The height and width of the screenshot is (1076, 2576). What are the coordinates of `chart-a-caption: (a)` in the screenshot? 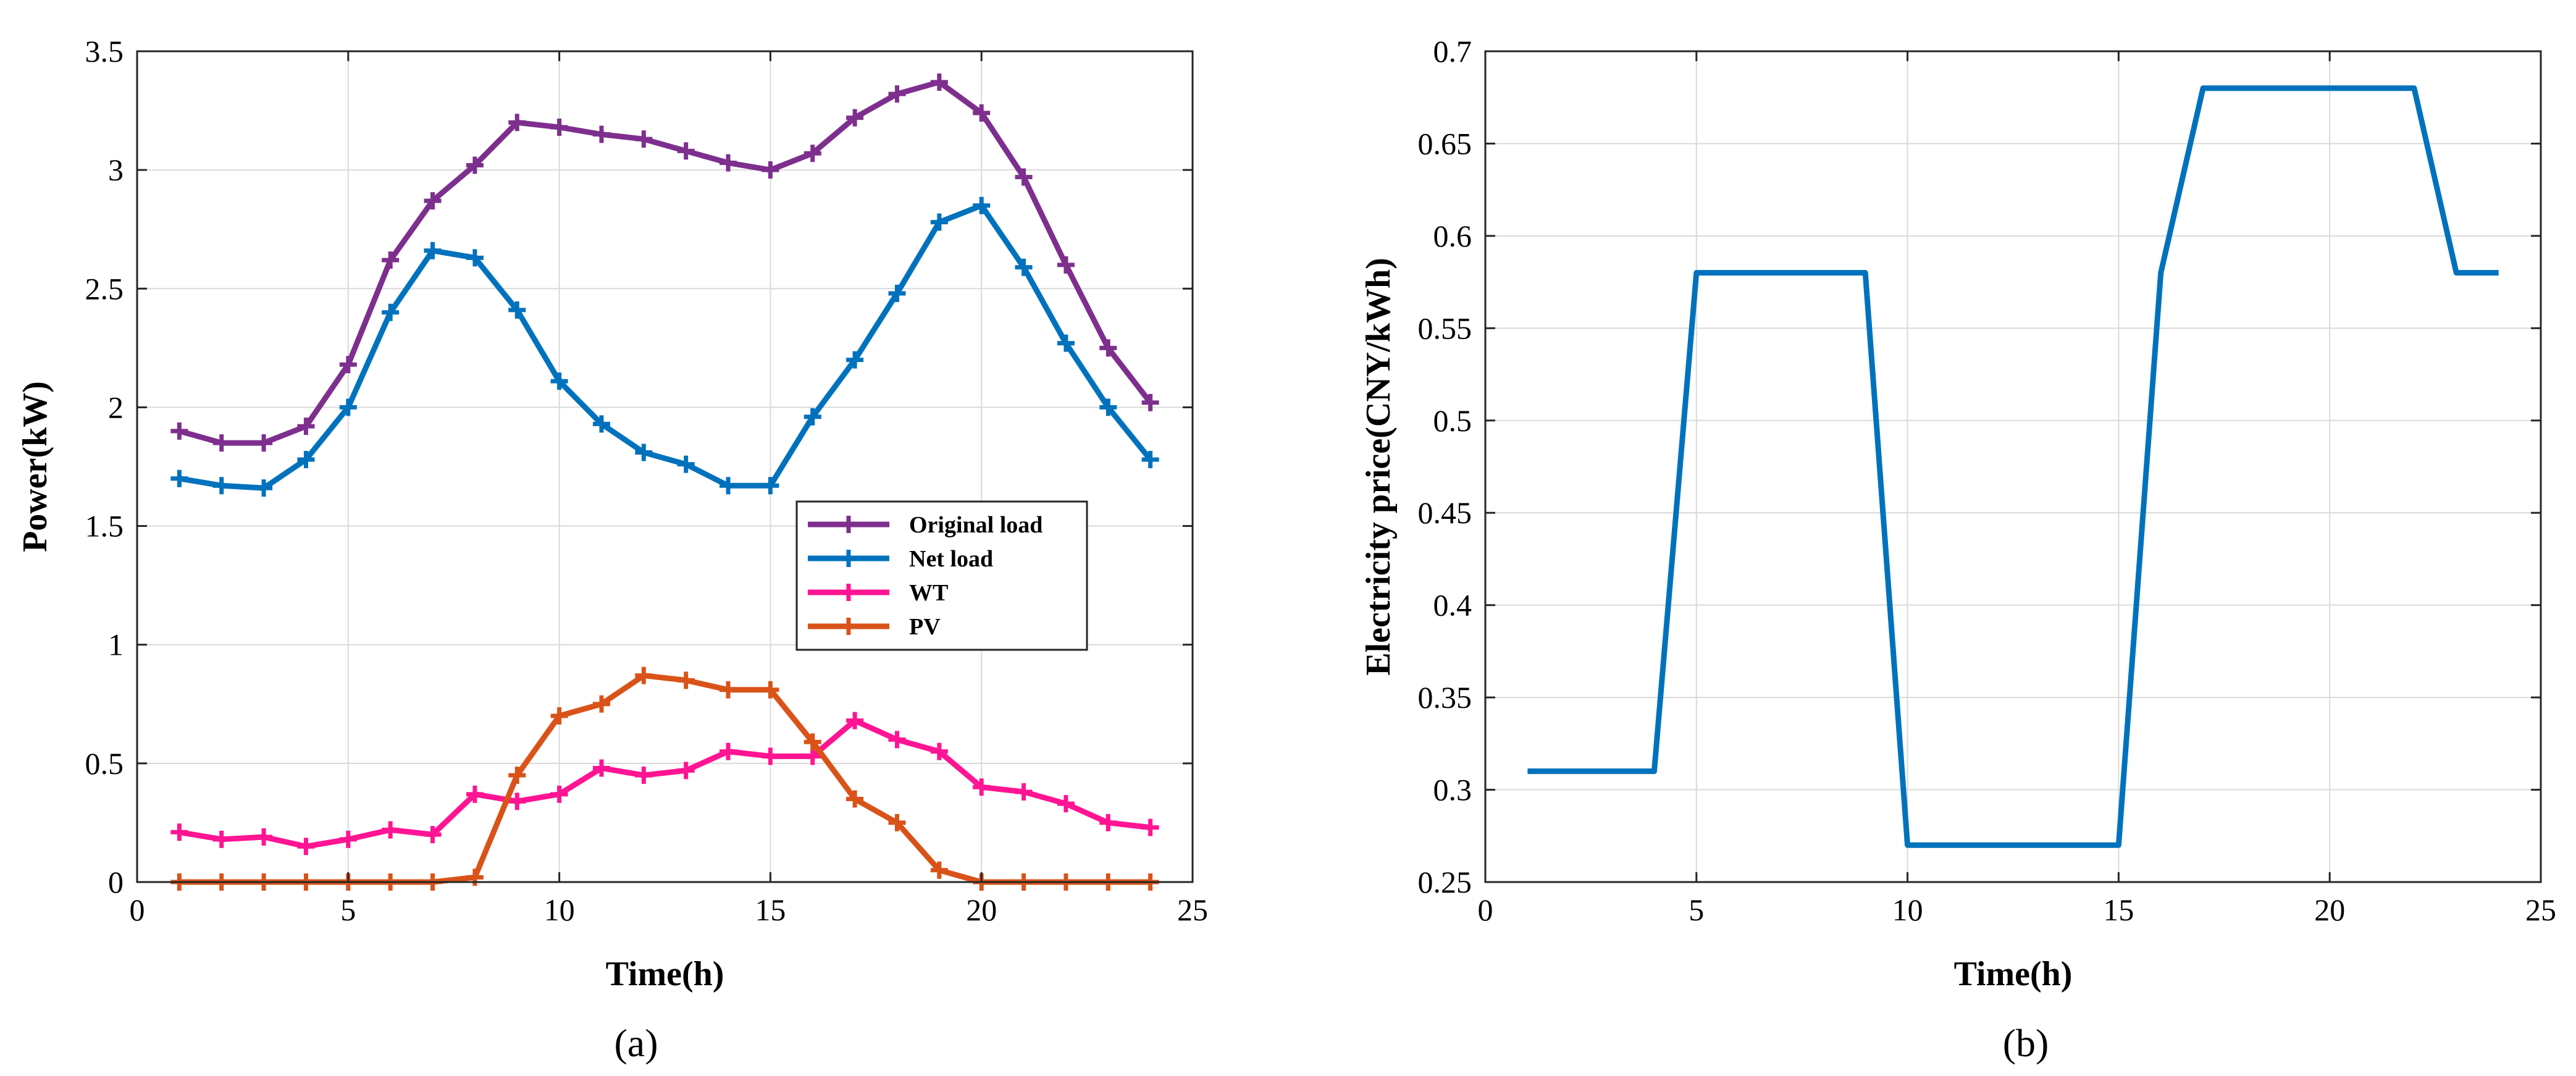 It's located at (636, 1043).